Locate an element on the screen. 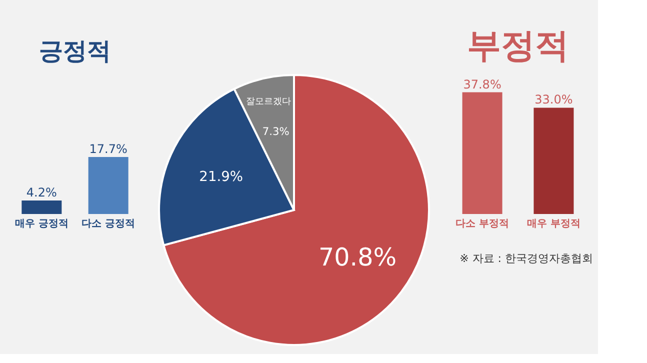  chart-title: 부정적 is located at coordinates (518, 46).